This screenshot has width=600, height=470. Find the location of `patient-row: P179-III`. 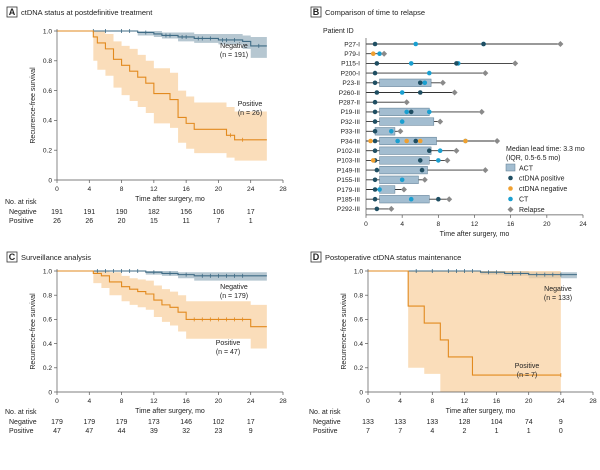

patient-row: P179-III is located at coordinates (372, 189).